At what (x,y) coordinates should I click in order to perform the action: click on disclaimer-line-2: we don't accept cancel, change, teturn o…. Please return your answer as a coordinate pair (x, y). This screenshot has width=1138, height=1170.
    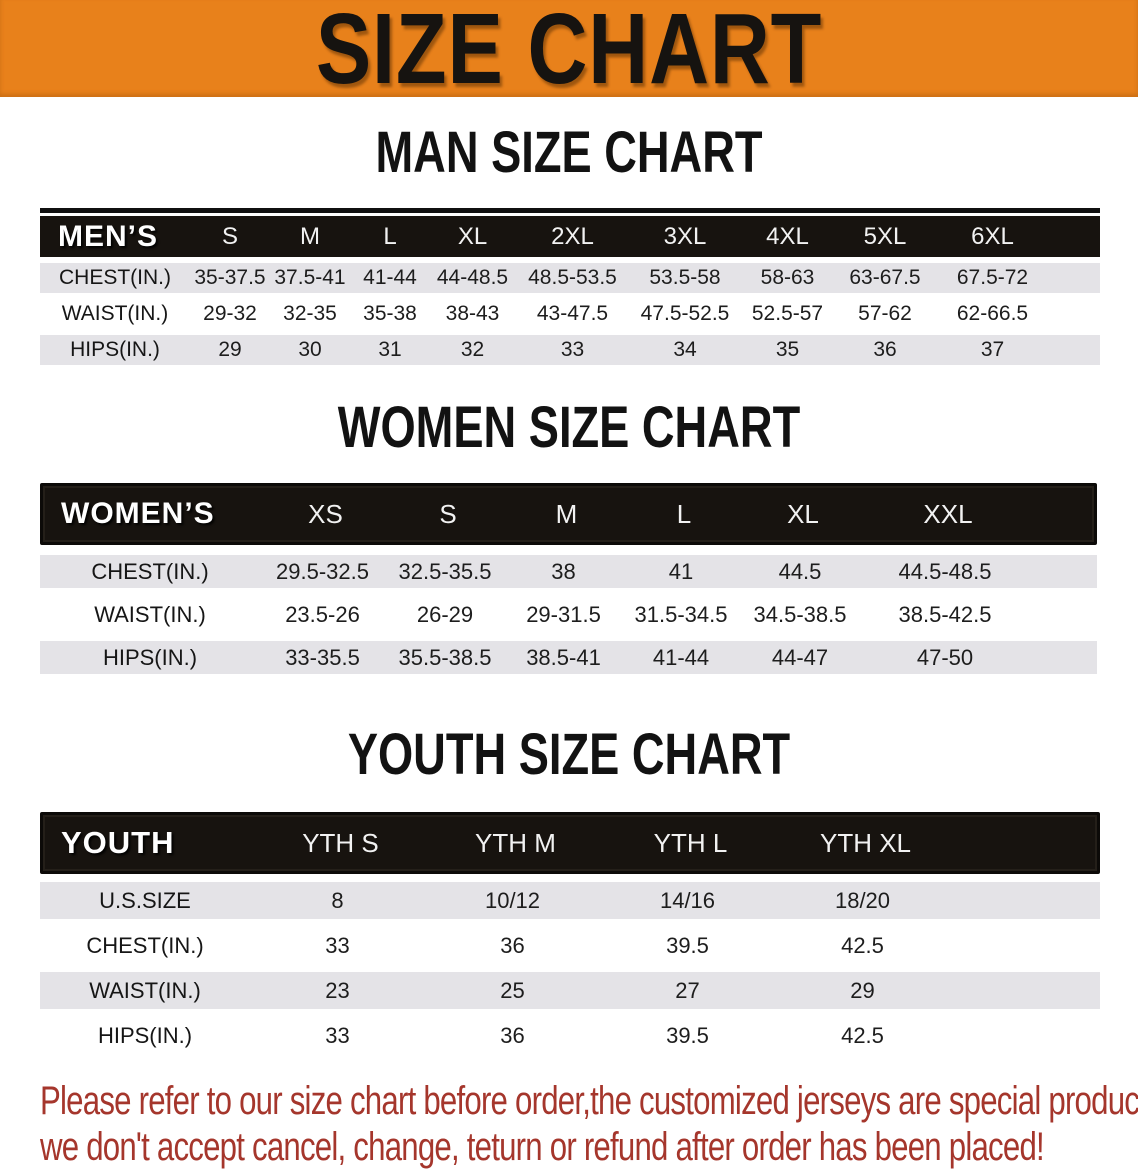
    Looking at the image, I should click on (542, 1147).